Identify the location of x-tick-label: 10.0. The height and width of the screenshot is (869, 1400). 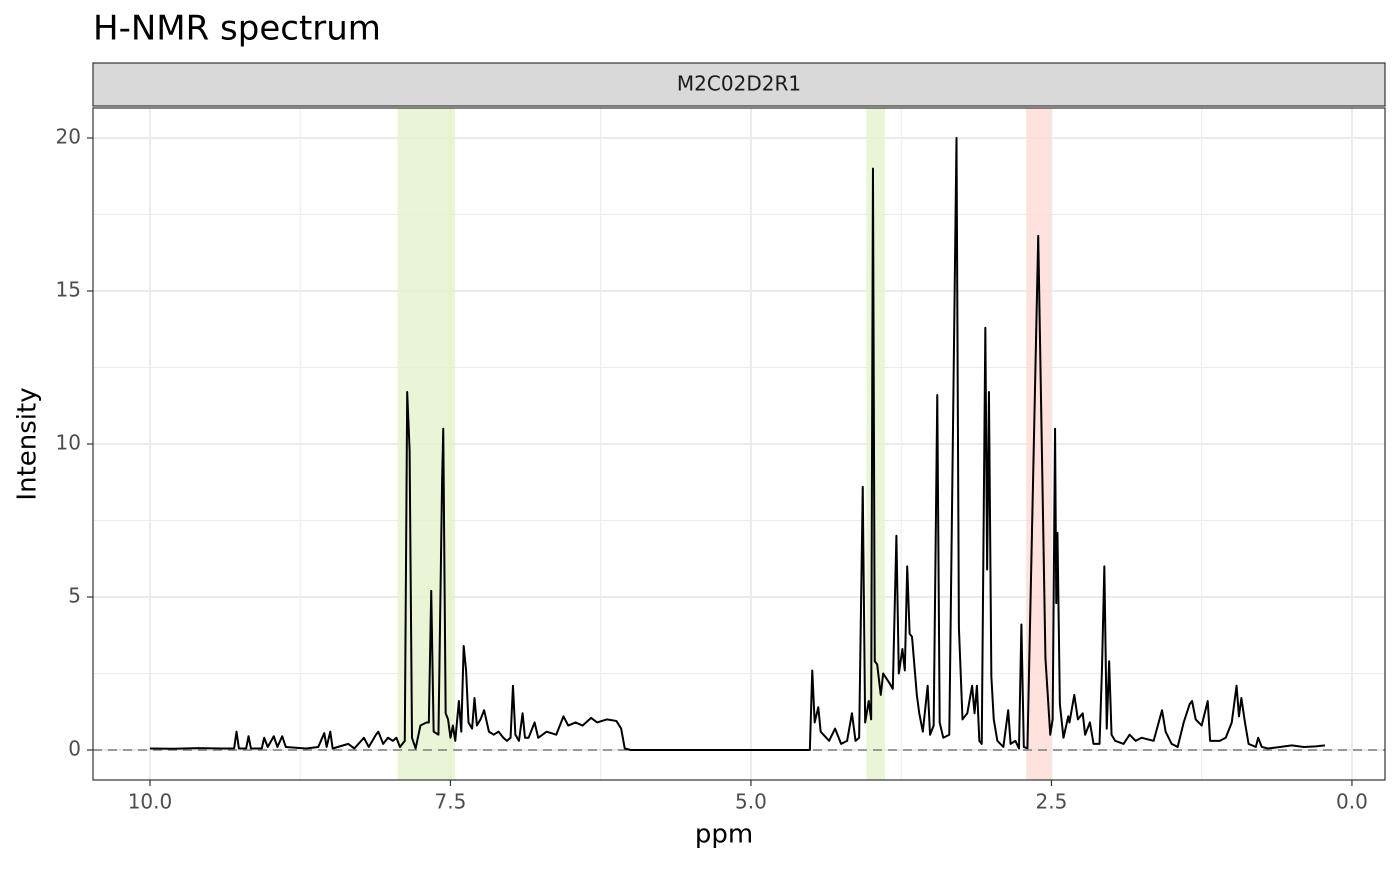
(150, 802).